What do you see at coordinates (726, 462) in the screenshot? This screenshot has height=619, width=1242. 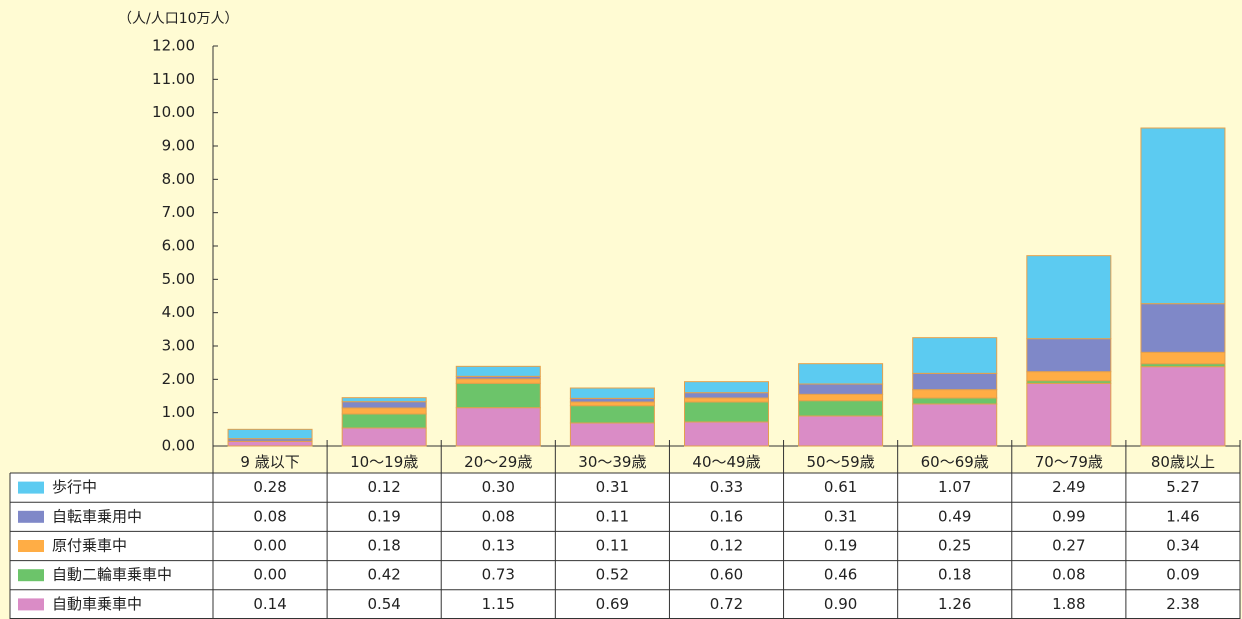 I see `x-tick-label: 40～49歳` at bounding box center [726, 462].